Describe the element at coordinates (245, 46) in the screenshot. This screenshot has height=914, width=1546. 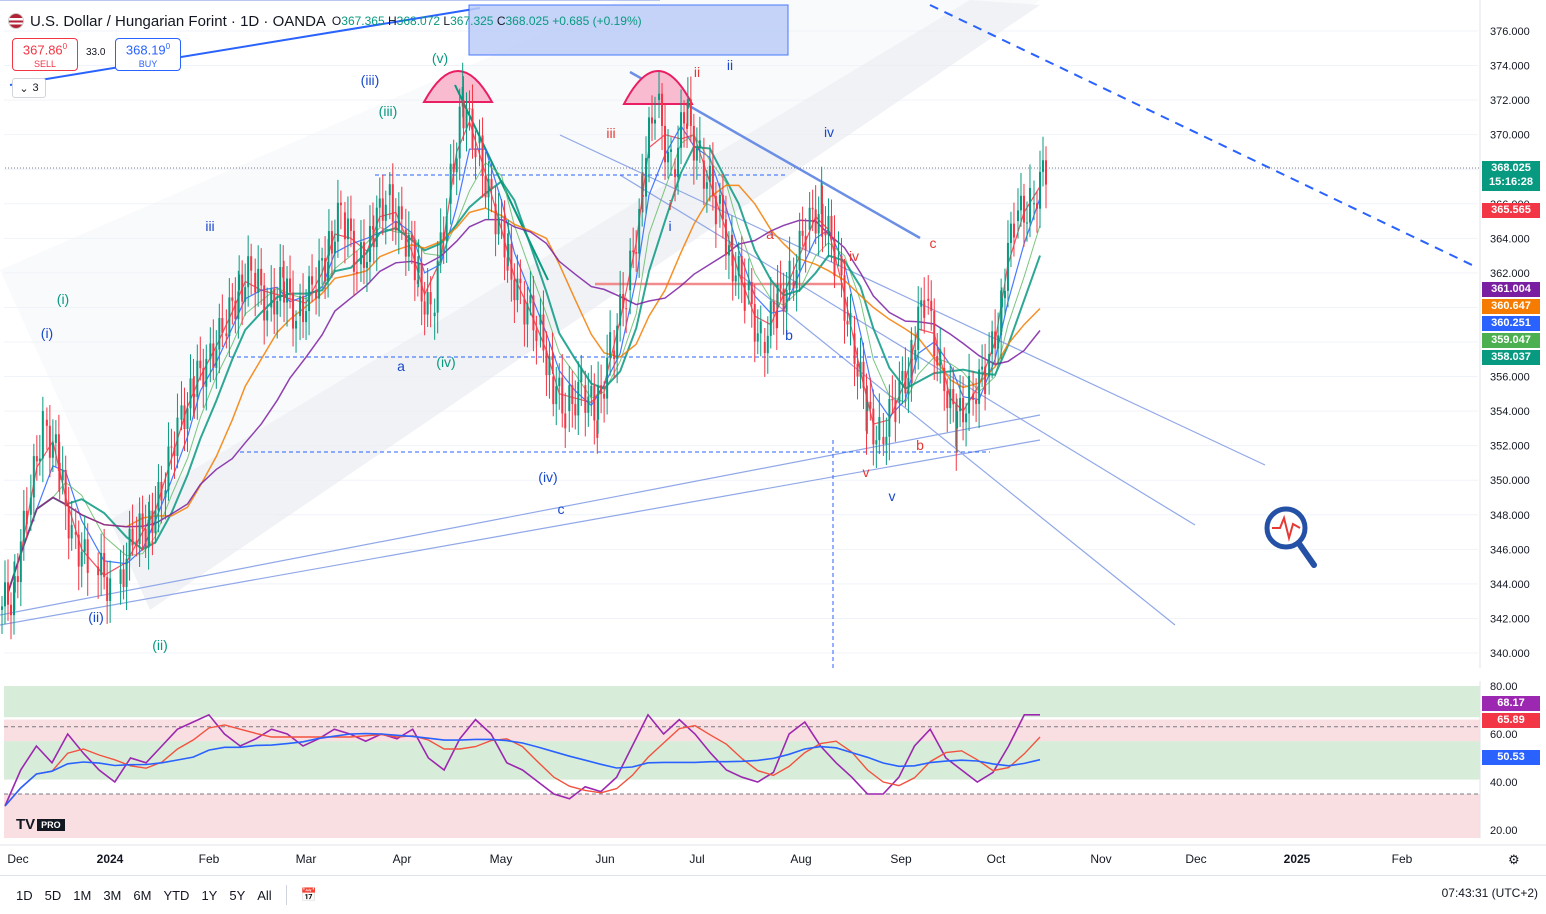
I see `trendline` at that location.